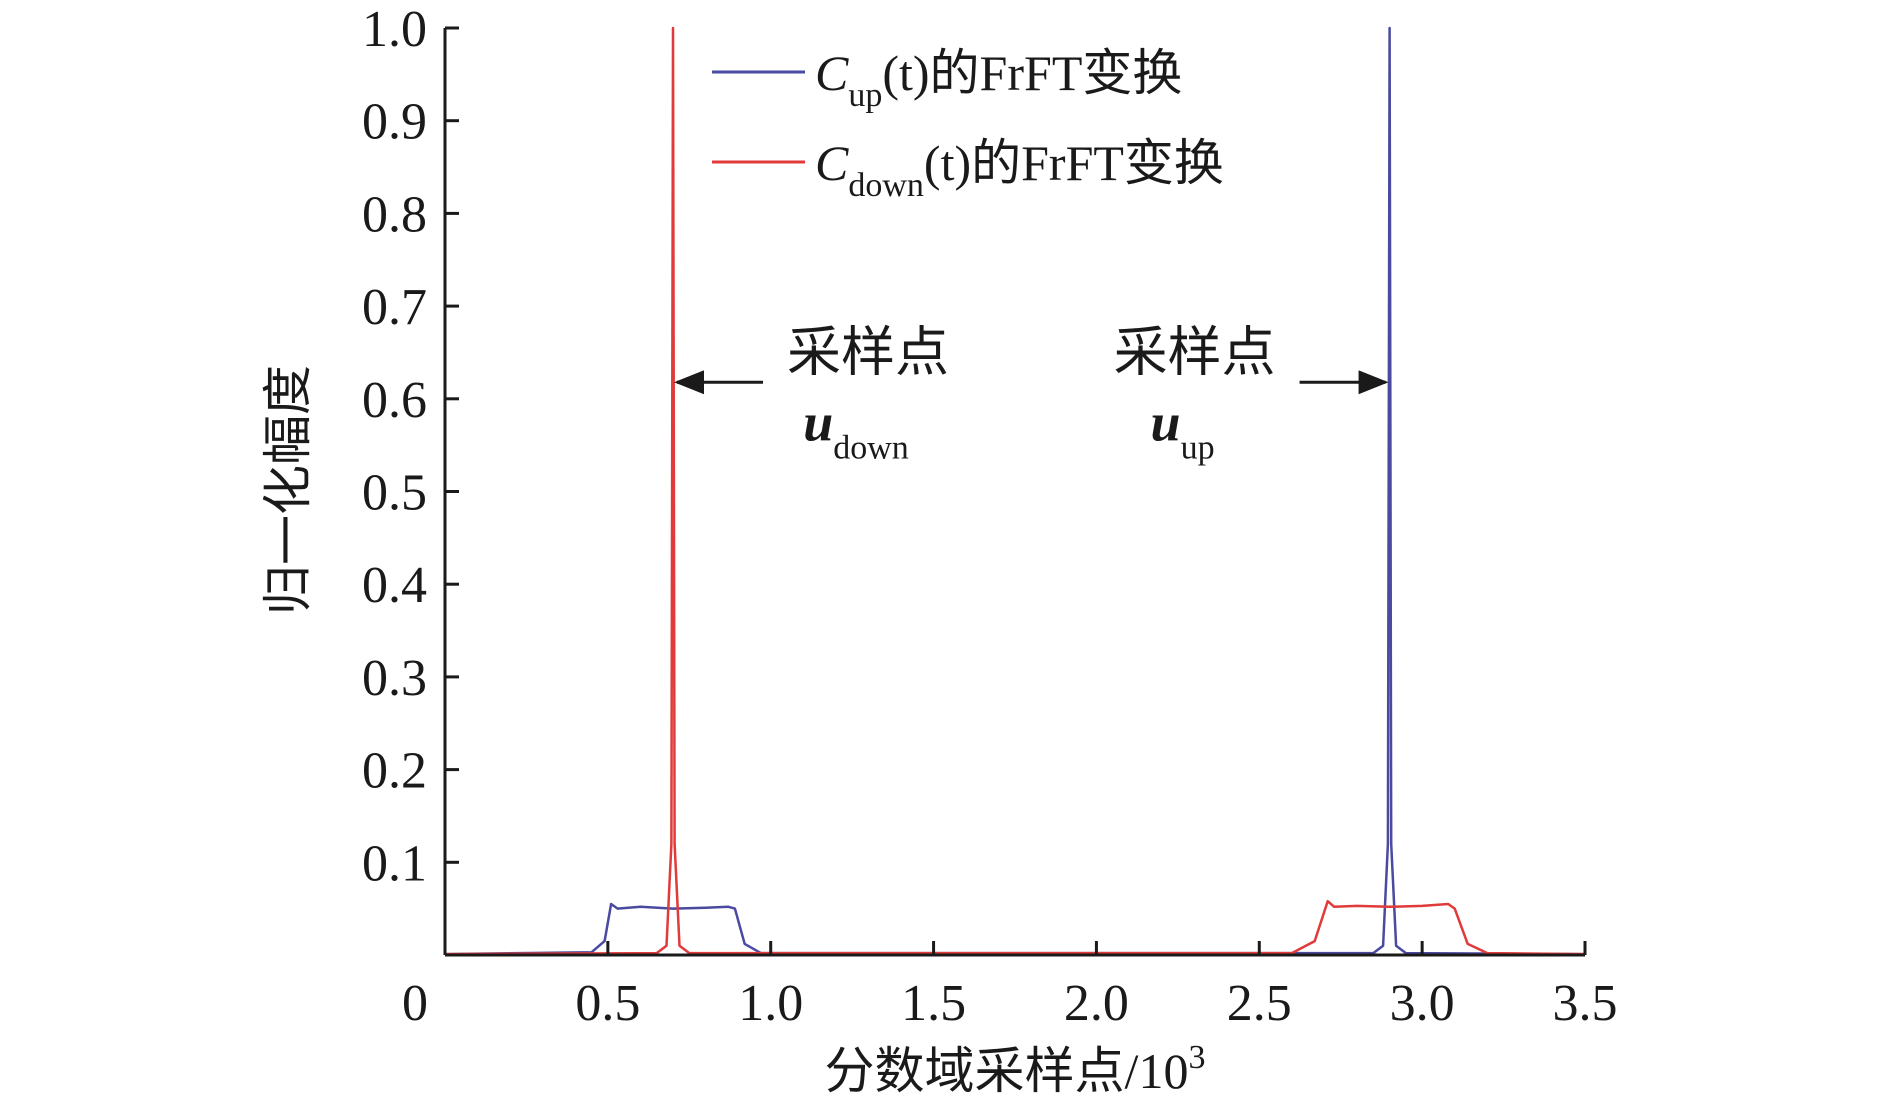 Image resolution: width=1890 pixels, height=1110 pixels. Describe the element at coordinates (1251, 394) in the screenshot. I see `annotation-up: 采样点 uup` at that location.